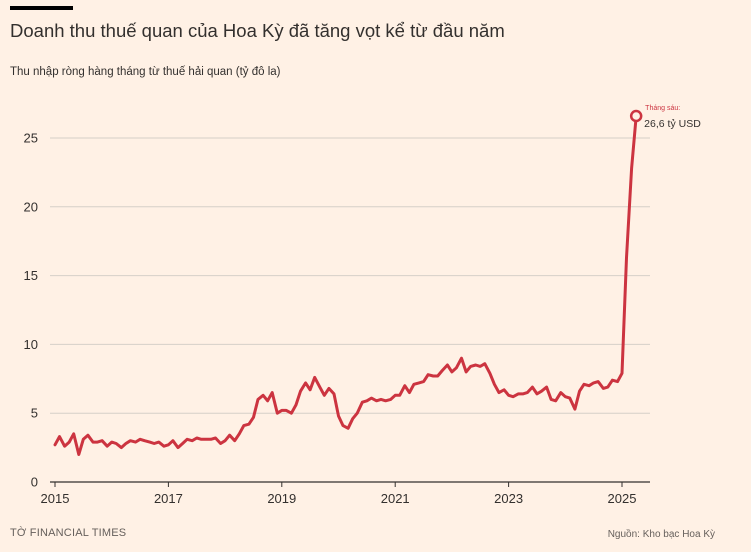 Image resolution: width=751 pixels, height=552 pixels. I want to click on y-tick-label: 0, so click(34, 482).